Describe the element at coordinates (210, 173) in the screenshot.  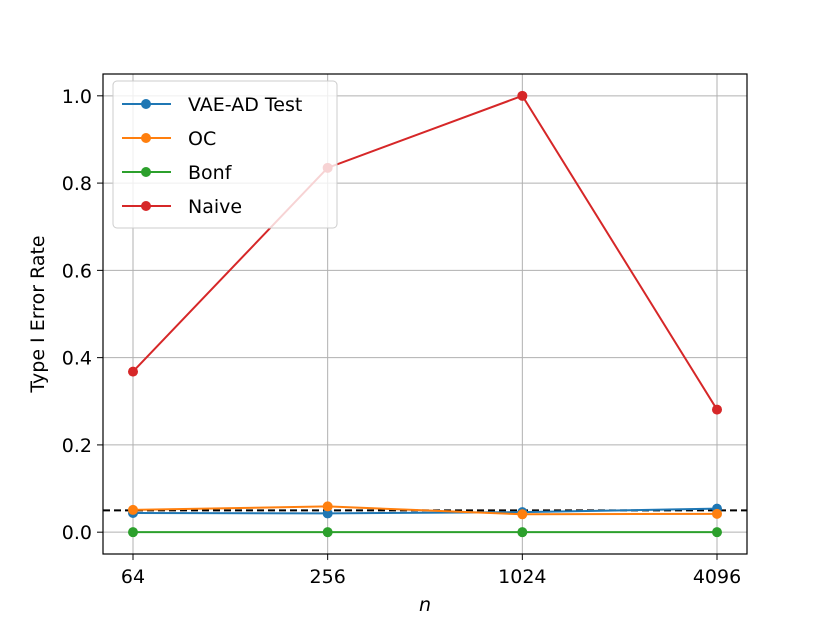
I see `legend-label: Bonf` at that location.